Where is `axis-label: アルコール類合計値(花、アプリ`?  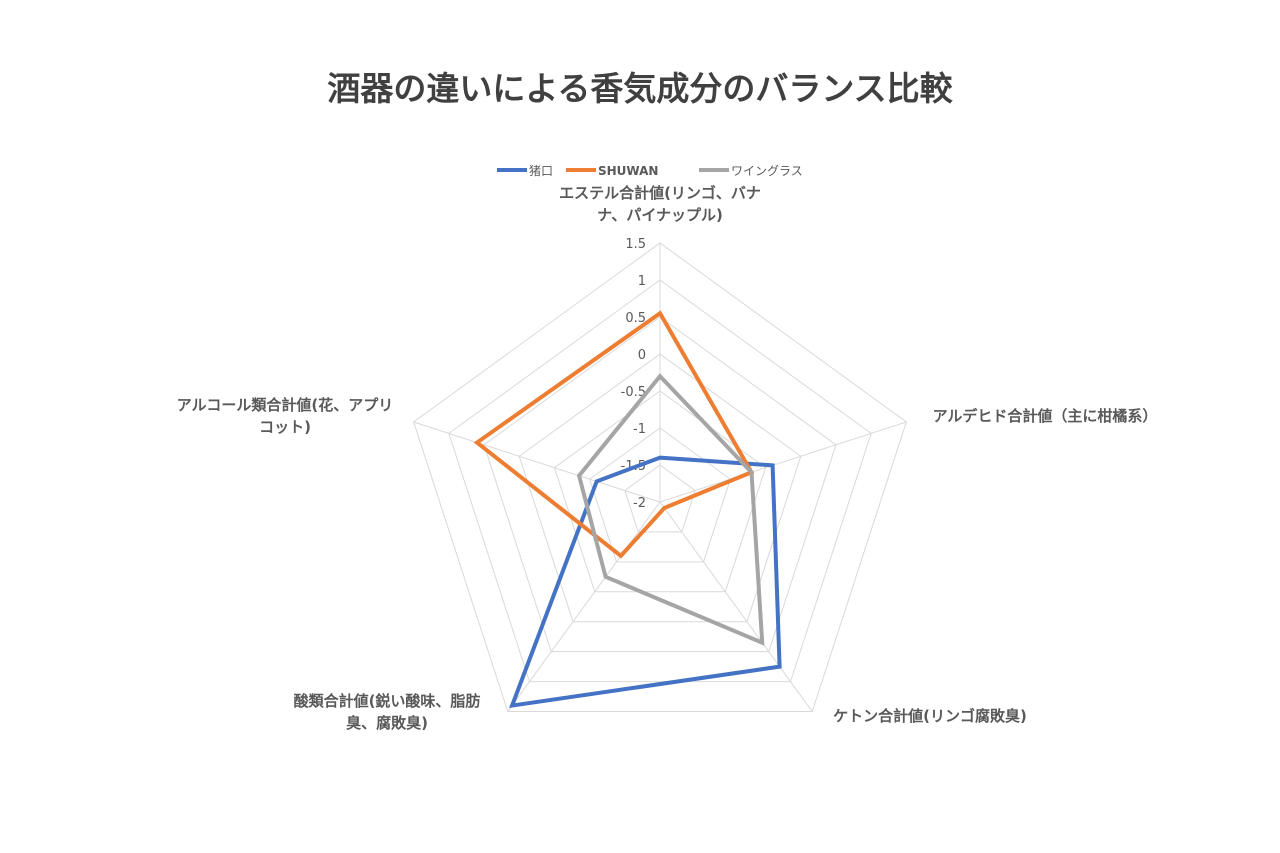 axis-label: アルコール類合計値(花、アプリ is located at coordinates (285, 405).